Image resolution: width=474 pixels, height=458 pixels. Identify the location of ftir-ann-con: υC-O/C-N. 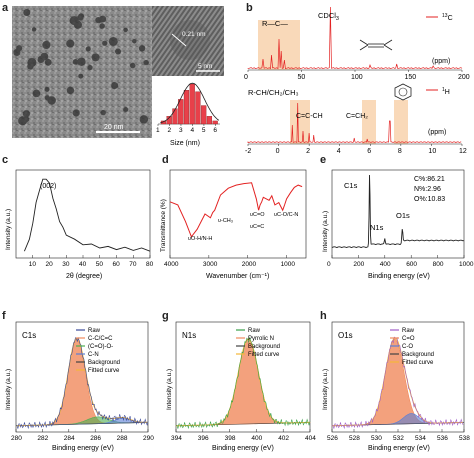
(286, 215).